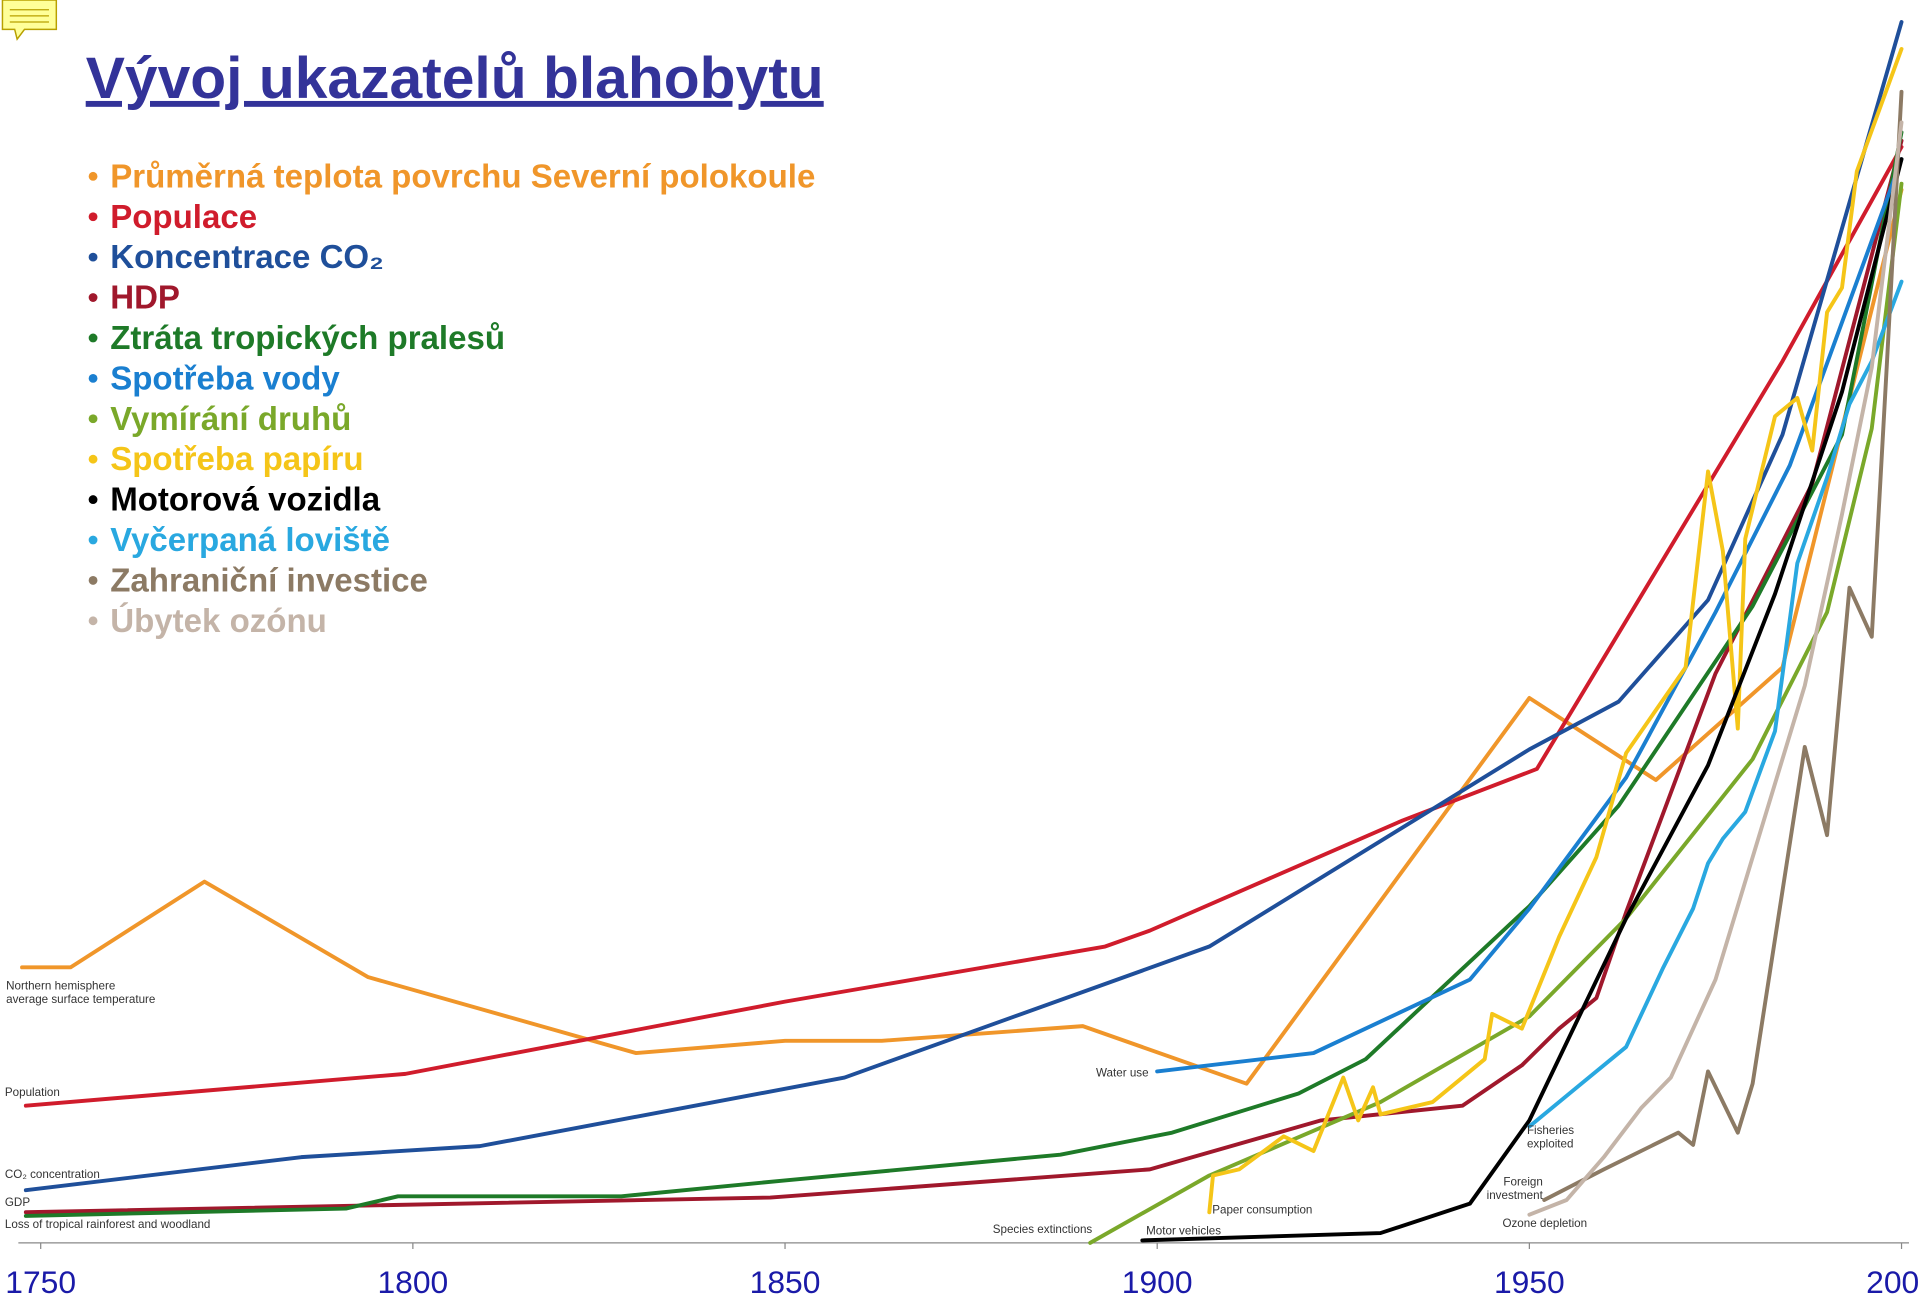 This screenshot has height=1302, width=1920. What do you see at coordinates (1544, 1223) in the screenshot?
I see `series-annotation: Ozone depletion` at bounding box center [1544, 1223].